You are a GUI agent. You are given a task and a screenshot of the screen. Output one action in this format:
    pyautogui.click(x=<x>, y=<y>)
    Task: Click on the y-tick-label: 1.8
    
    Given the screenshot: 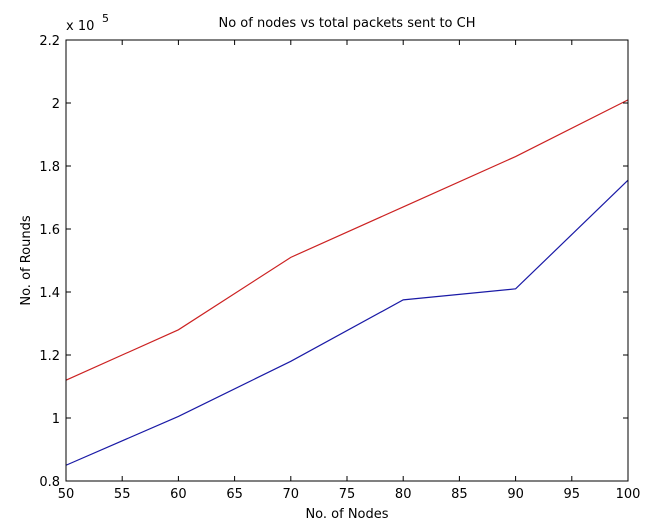 What is the action you would take?
    pyautogui.click(x=49, y=167)
    